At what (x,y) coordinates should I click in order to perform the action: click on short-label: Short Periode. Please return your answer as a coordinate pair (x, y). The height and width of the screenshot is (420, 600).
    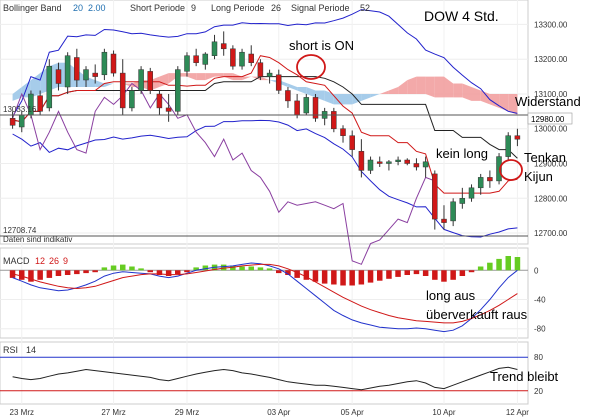
    Looking at the image, I should click on (157, 8).